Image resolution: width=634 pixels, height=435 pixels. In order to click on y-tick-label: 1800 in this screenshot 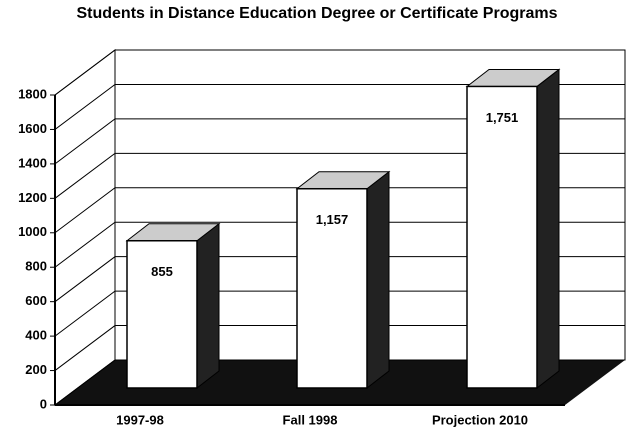, I will do `click(32, 93)`.